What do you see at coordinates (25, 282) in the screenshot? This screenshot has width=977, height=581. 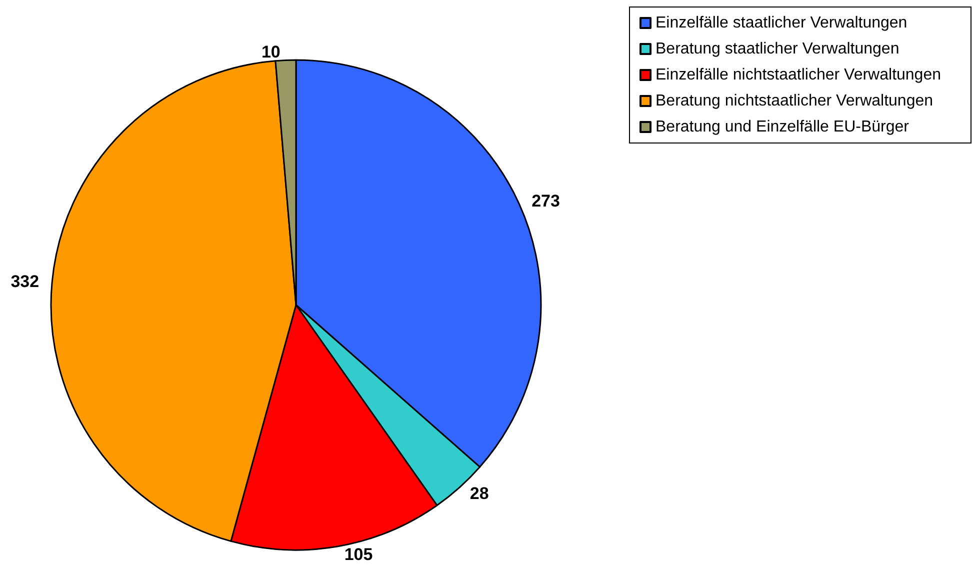 I see `data-label: 332` at bounding box center [25, 282].